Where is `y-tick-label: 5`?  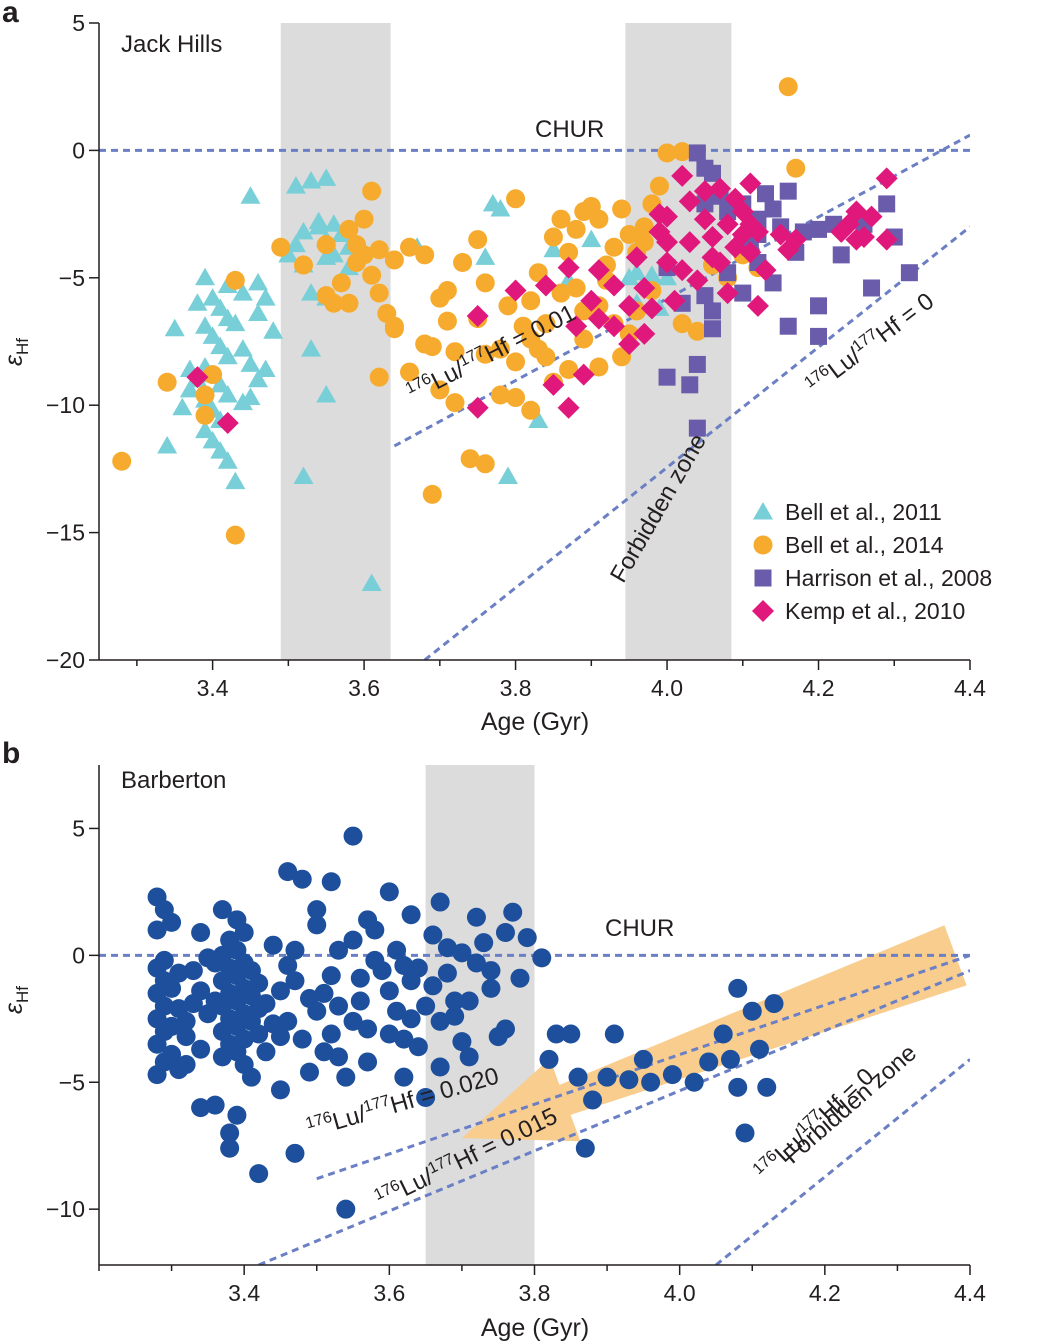
y-tick-label: 5 is located at coordinates (78, 828).